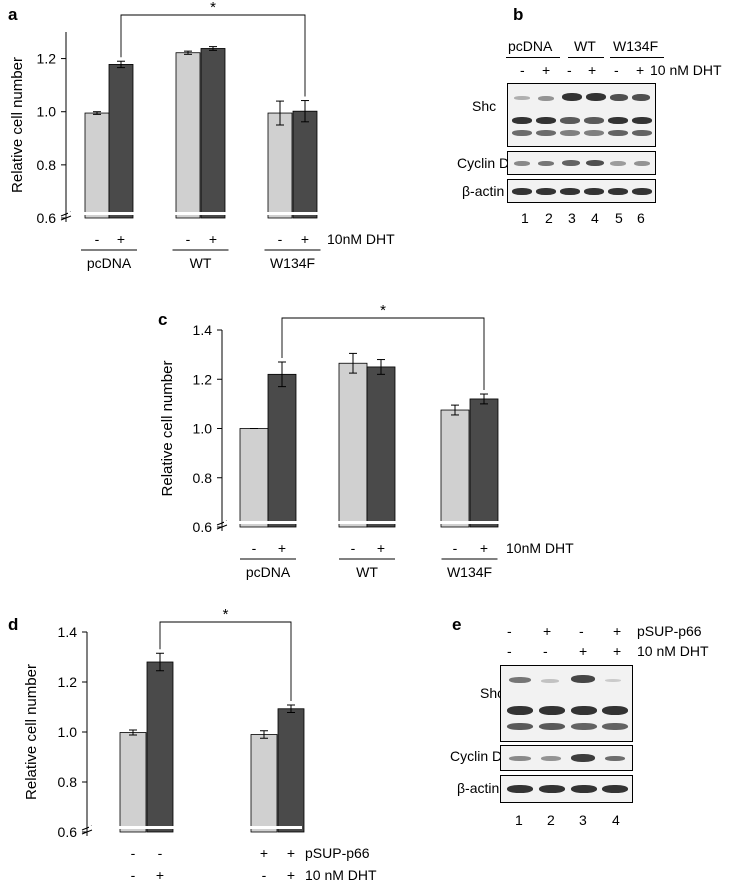 This screenshot has height=890, width=741. Describe the element at coordinates (581, 191) in the screenshot. I see `blot-b-actin-image` at that location.